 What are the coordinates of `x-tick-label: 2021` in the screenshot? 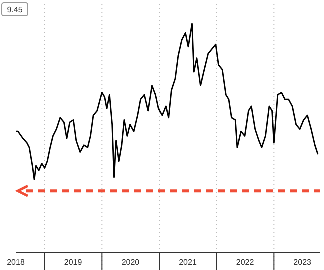 It's located at (188, 262).